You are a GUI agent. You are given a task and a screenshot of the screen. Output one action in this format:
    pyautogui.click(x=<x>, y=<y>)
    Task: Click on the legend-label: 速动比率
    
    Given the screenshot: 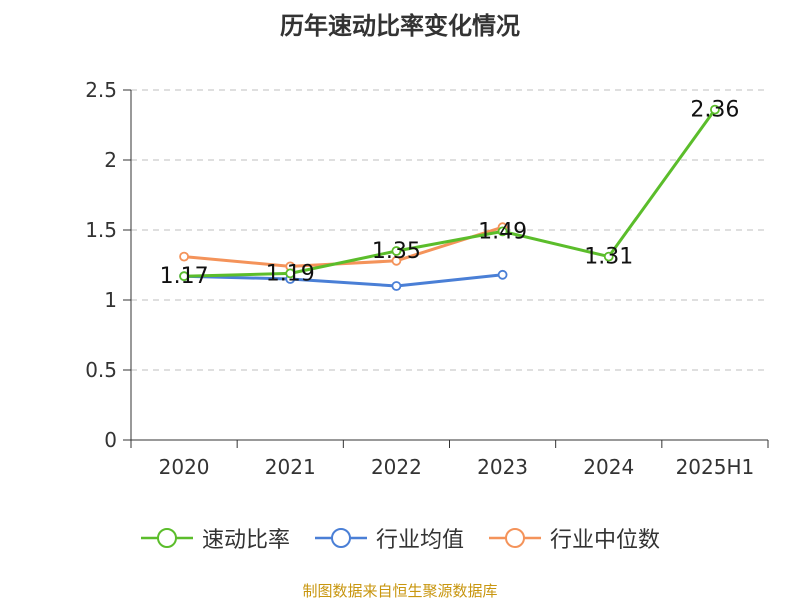 What is the action you would take?
    pyautogui.click(x=245, y=540)
    